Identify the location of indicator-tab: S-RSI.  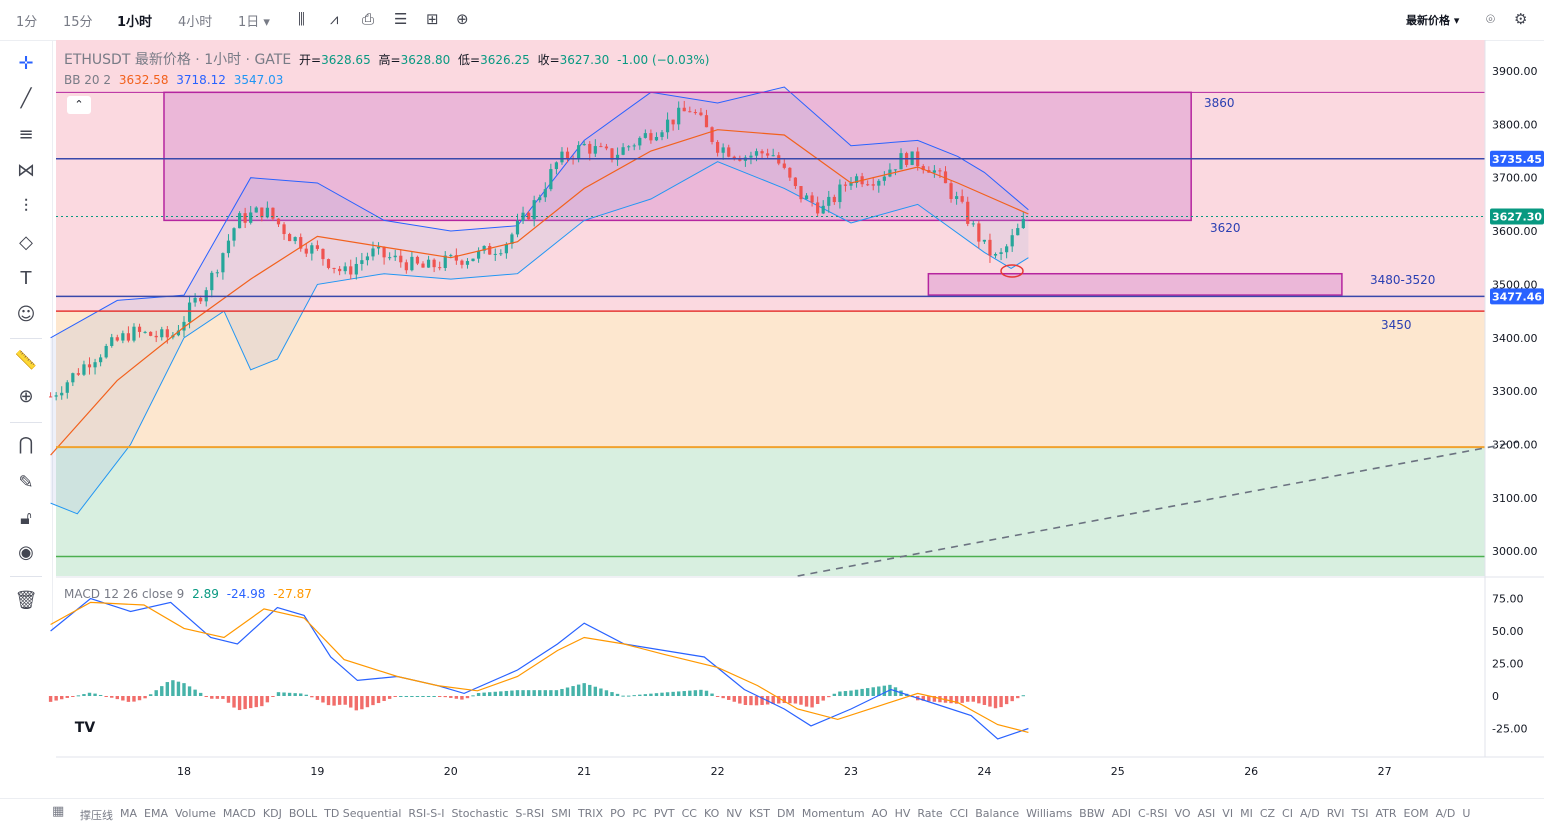
(530, 813).